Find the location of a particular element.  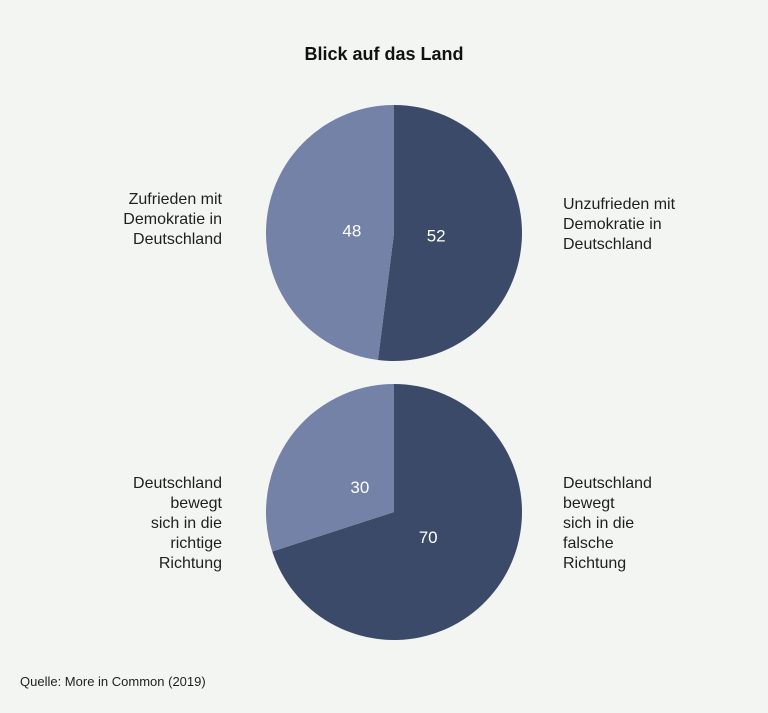

pie-chart-democracy: 52 48 is located at coordinates (393, 233).